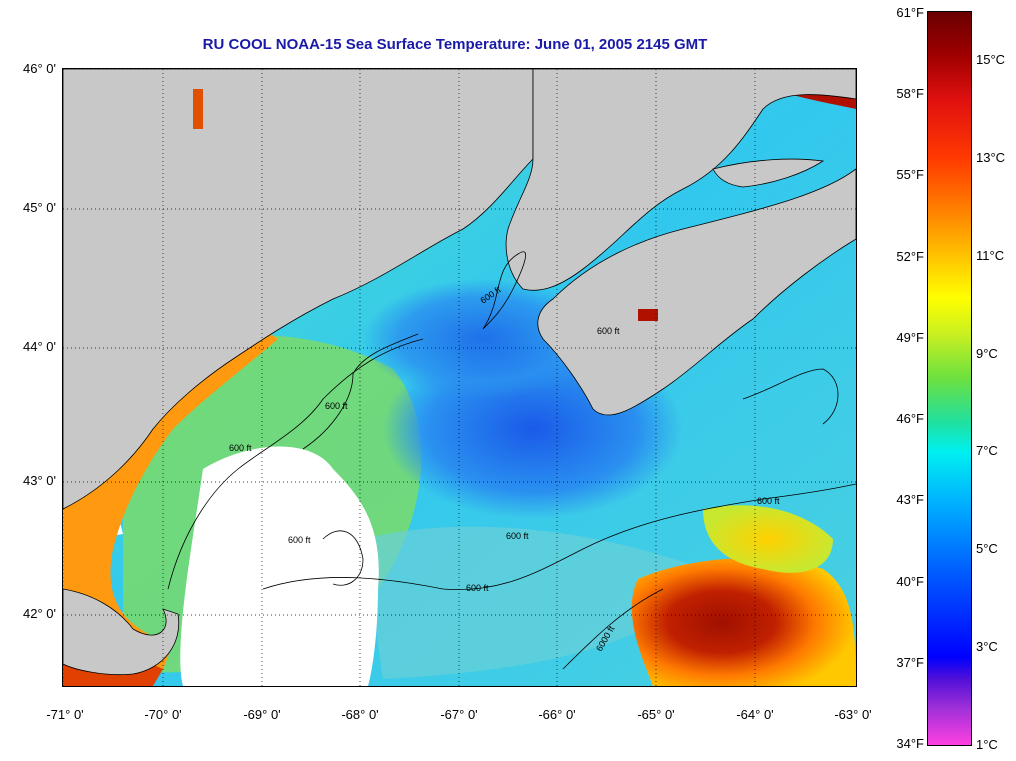 Image resolution: width=1016 pixels, height=761 pixels. Describe the element at coordinates (768, 539) in the screenshot. I see `warm-filament` at that location.